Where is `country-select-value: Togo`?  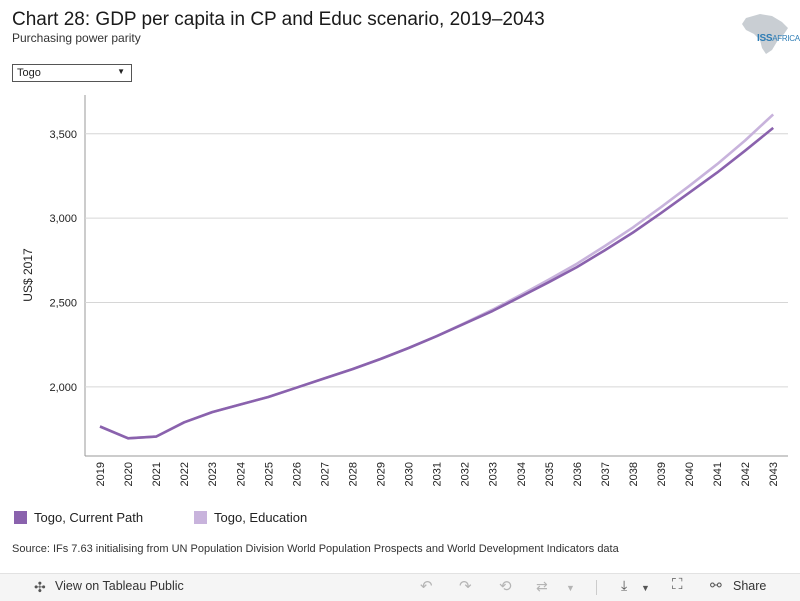
country-select-value: Togo is located at coordinates (29, 73).